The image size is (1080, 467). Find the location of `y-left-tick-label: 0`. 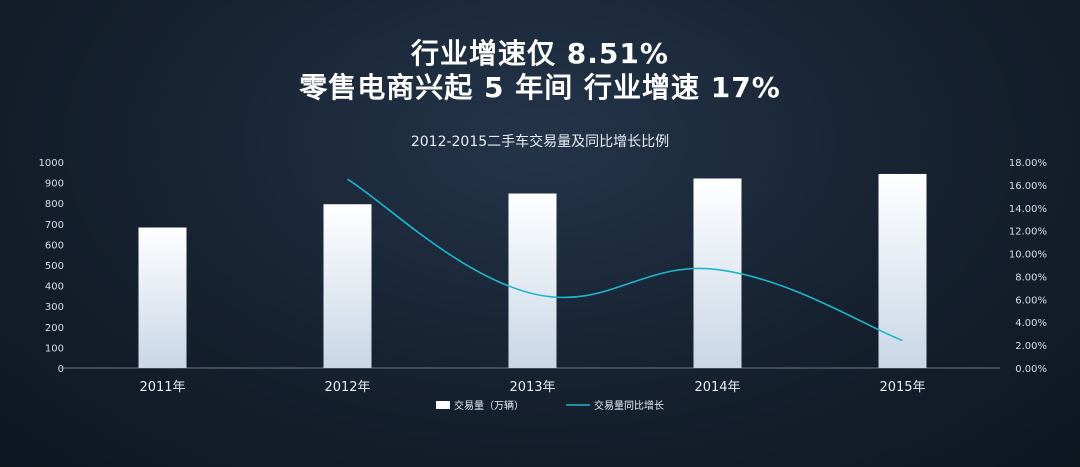

y-left-tick-label: 0 is located at coordinates (61, 369).